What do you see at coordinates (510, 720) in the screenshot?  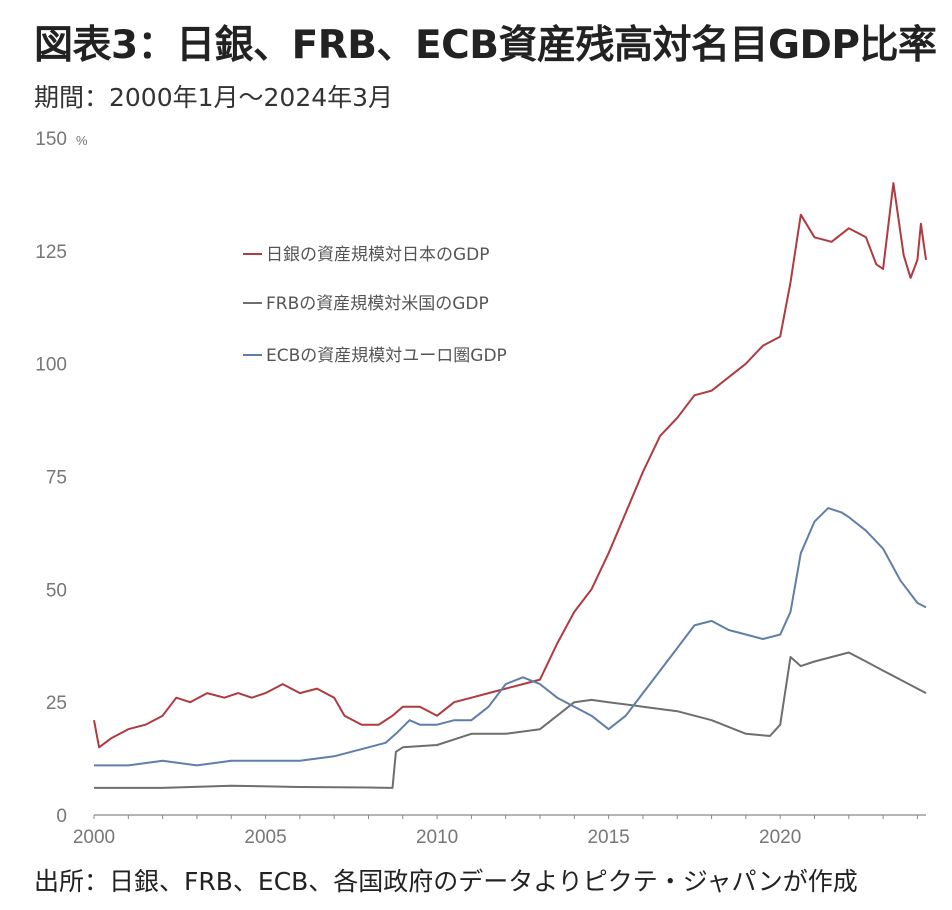 I see `series-line-frb` at bounding box center [510, 720].